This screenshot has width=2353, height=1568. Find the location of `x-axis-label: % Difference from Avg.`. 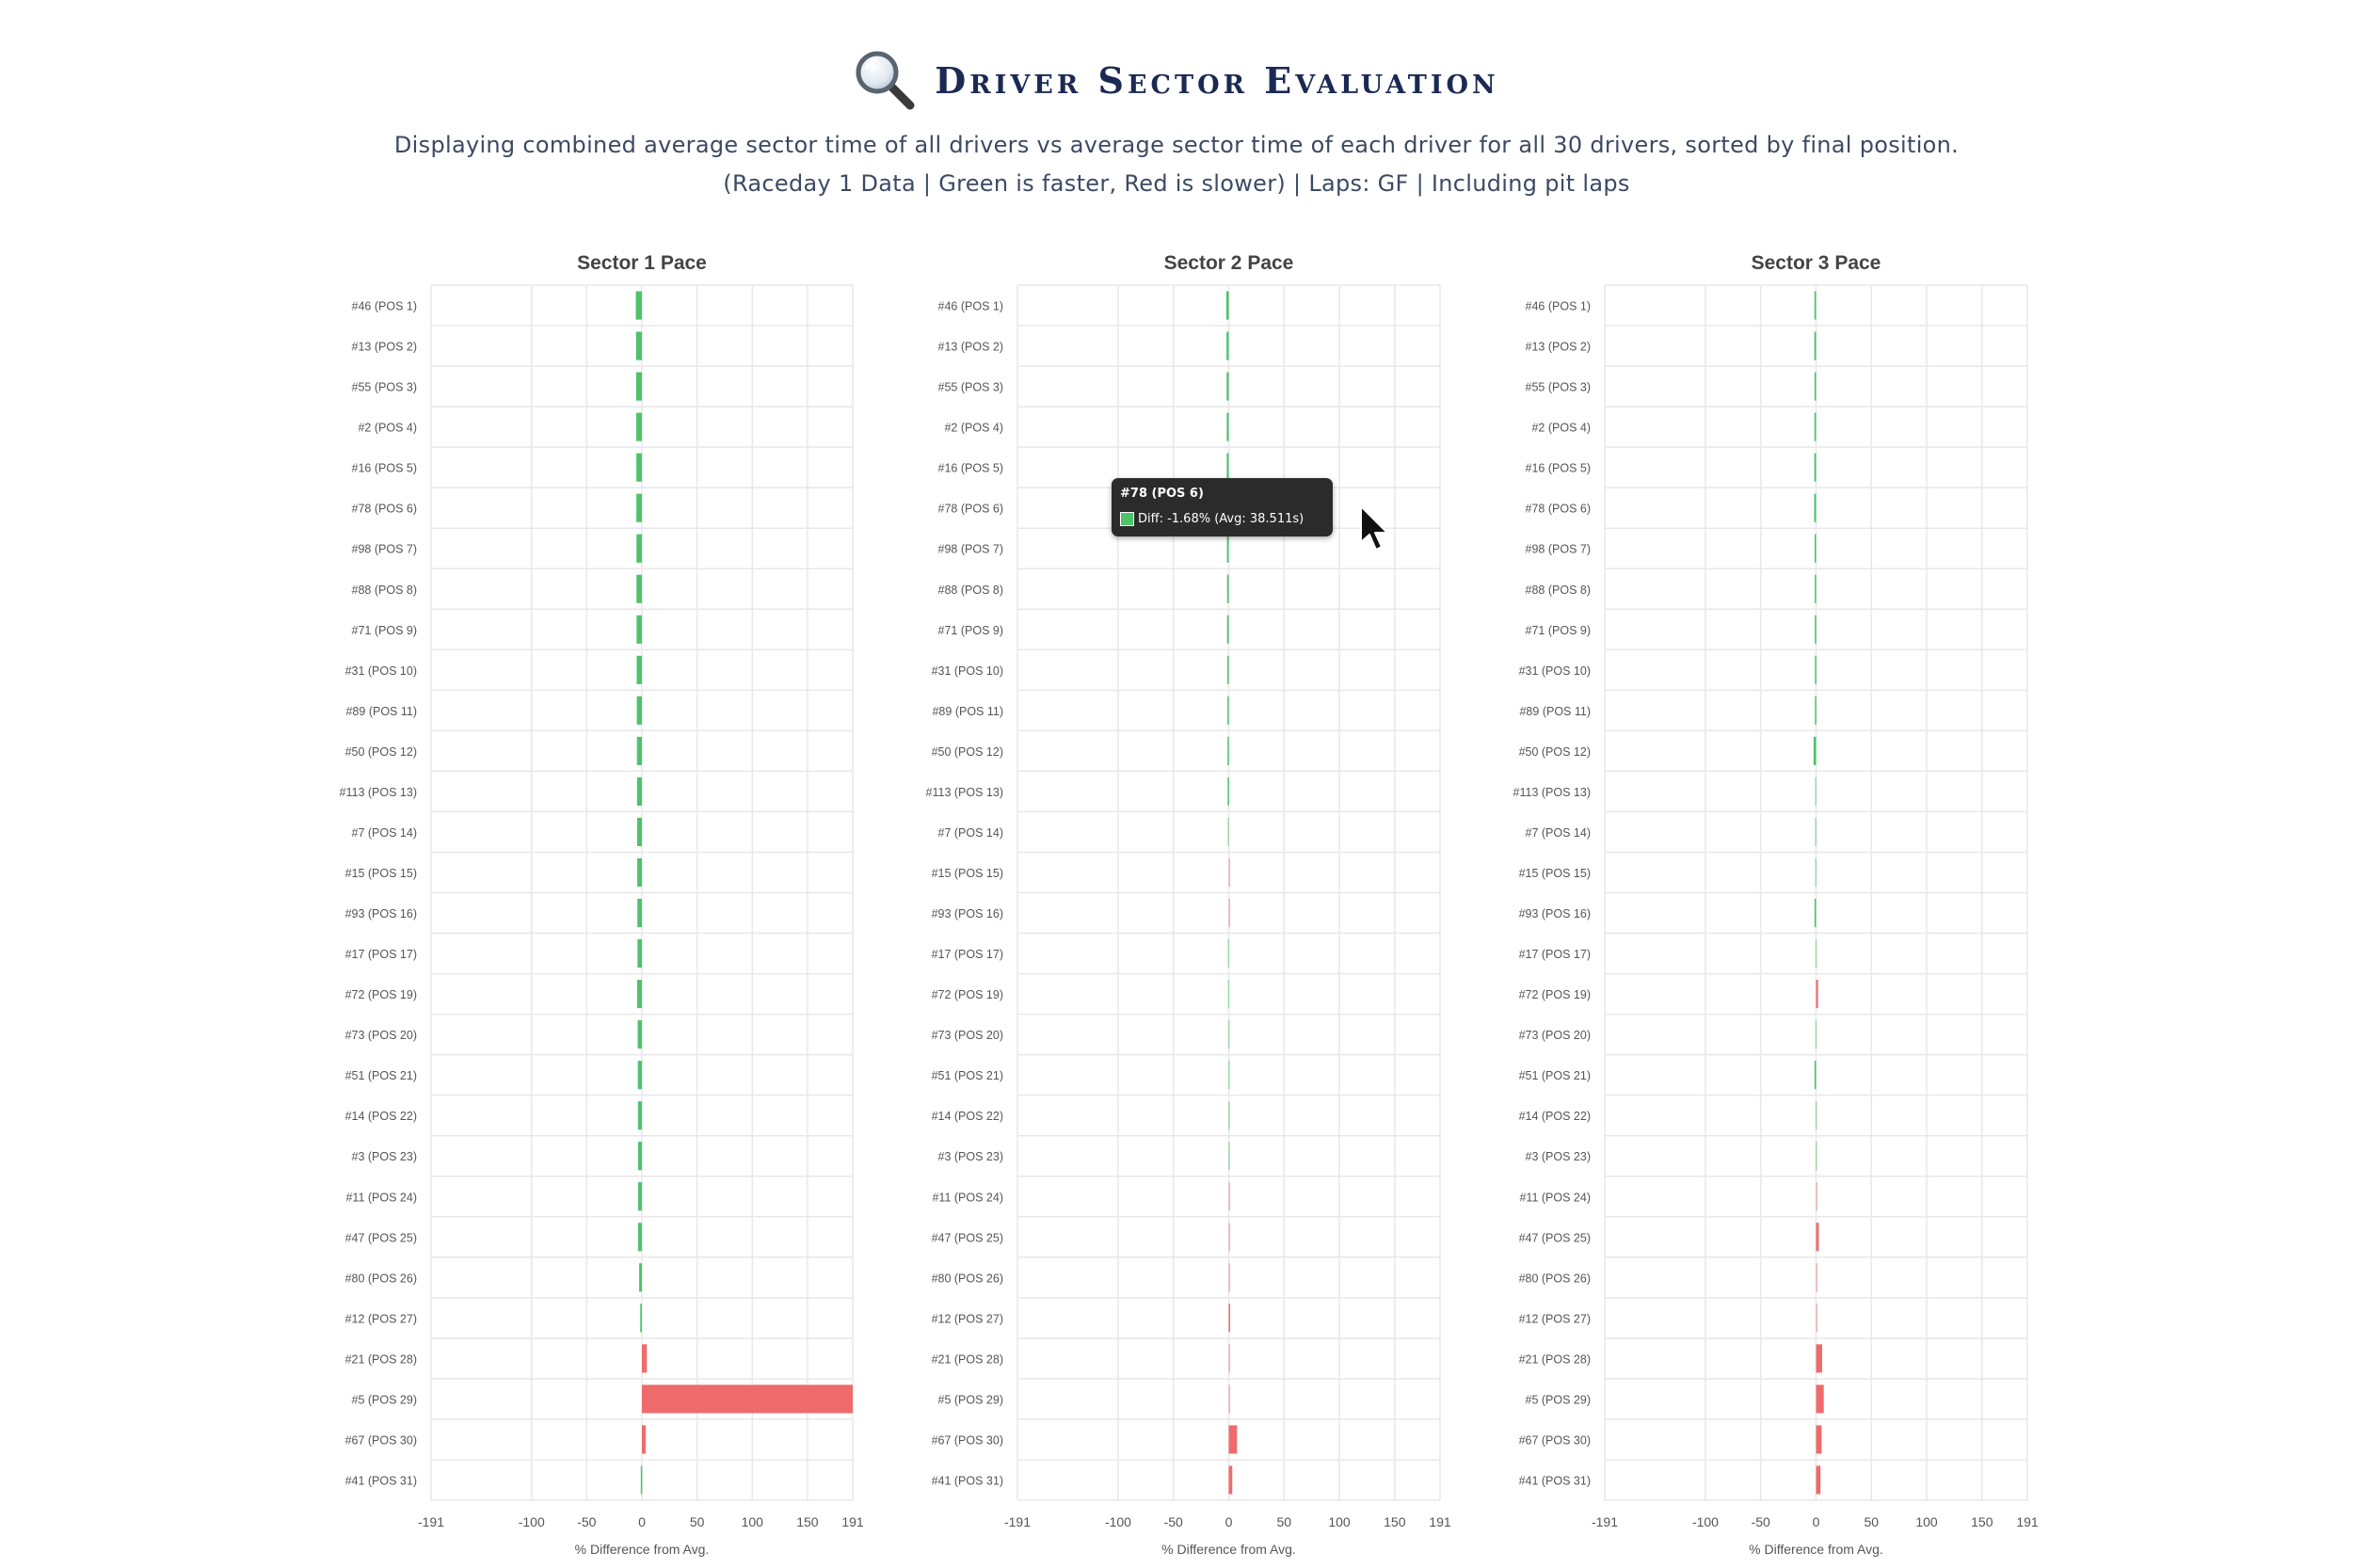

x-axis-label: % Difference from Avg. is located at coordinates (1228, 1549).